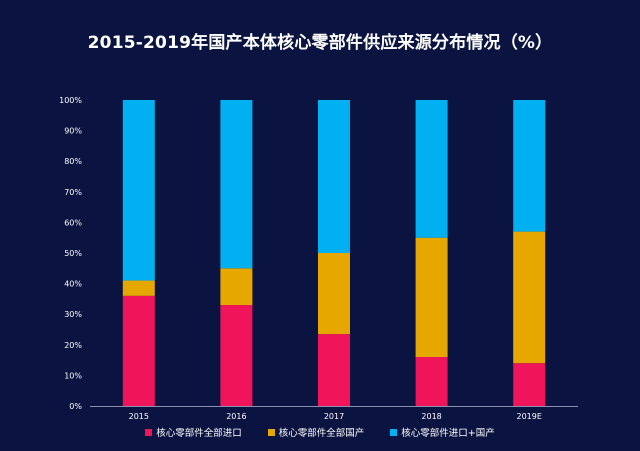 The image size is (640, 451). What do you see at coordinates (431, 416) in the screenshot?
I see `x-tick-label: 2018` at bounding box center [431, 416].